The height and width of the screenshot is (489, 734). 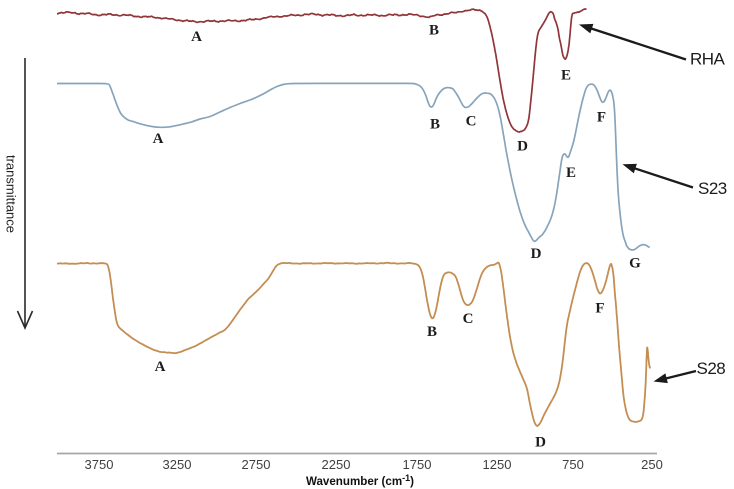 I want to click on svg-text: 250, so click(x=652, y=464).